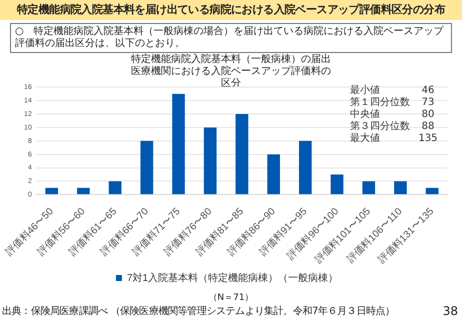 The height and width of the screenshot is (320, 462). I want to click on text: 第１四分位数, so click(380, 102).